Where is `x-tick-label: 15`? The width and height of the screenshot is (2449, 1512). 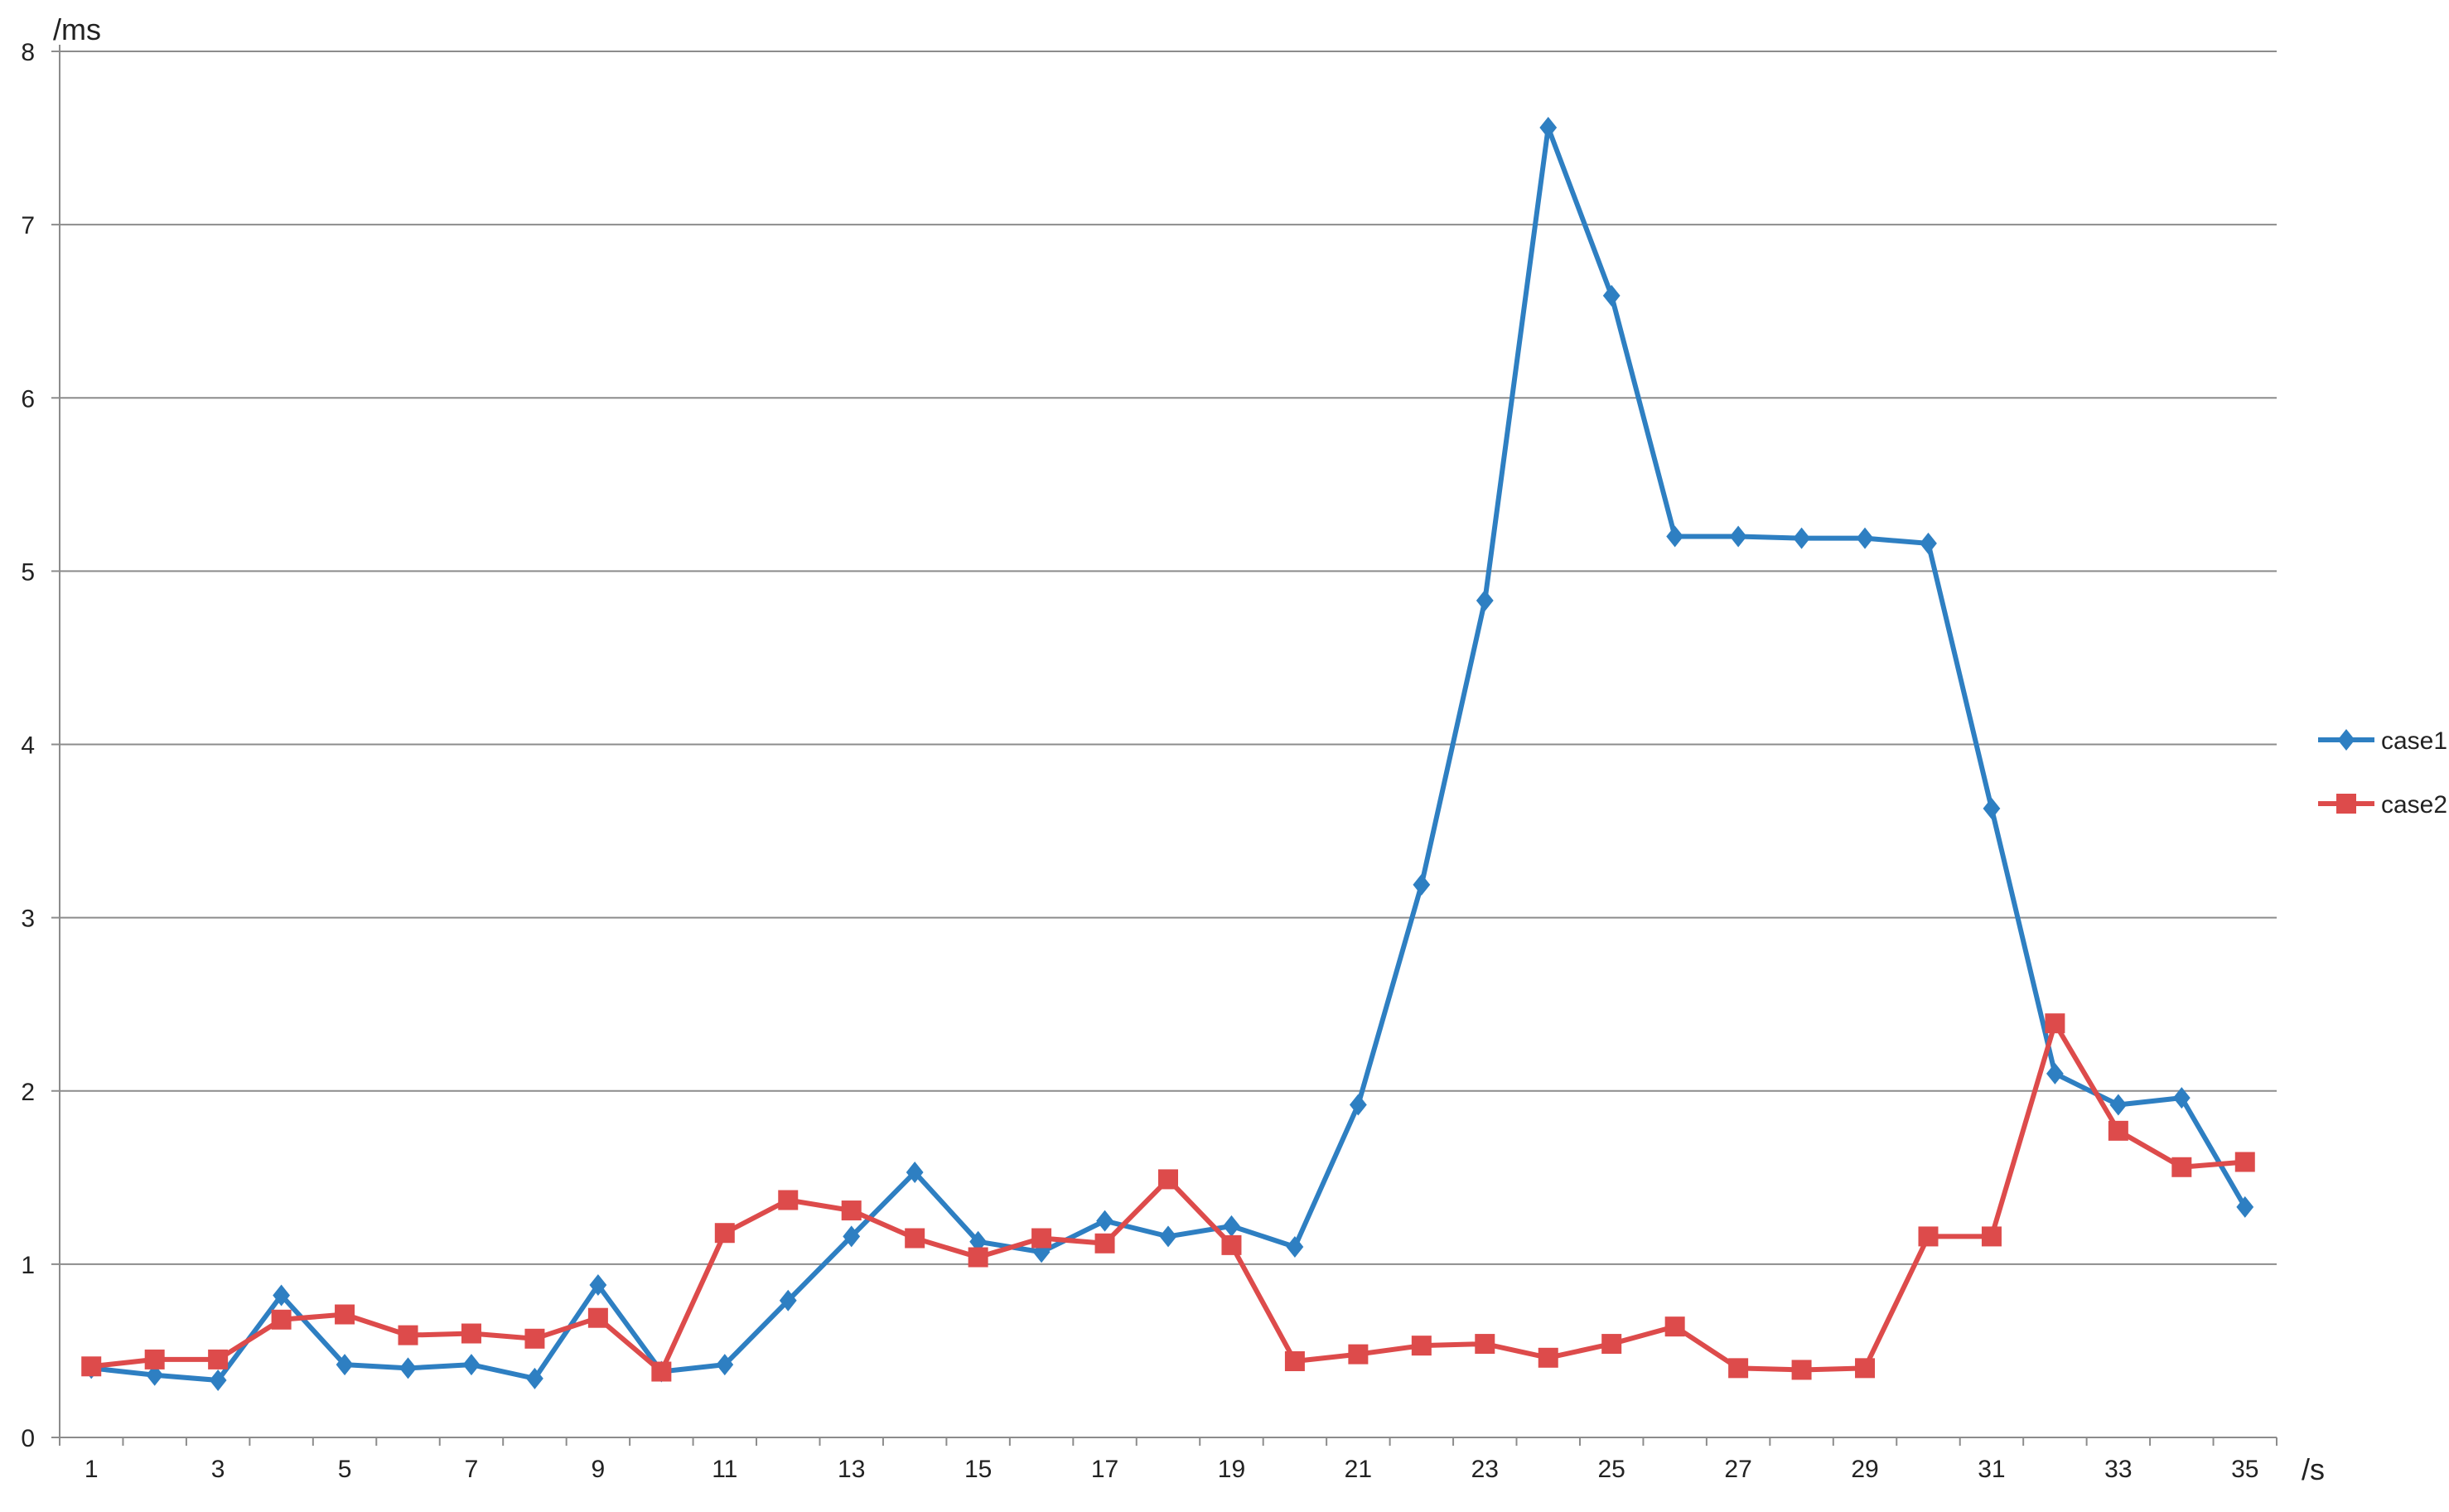
x-tick-label: 15 is located at coordinates (978, 1469).